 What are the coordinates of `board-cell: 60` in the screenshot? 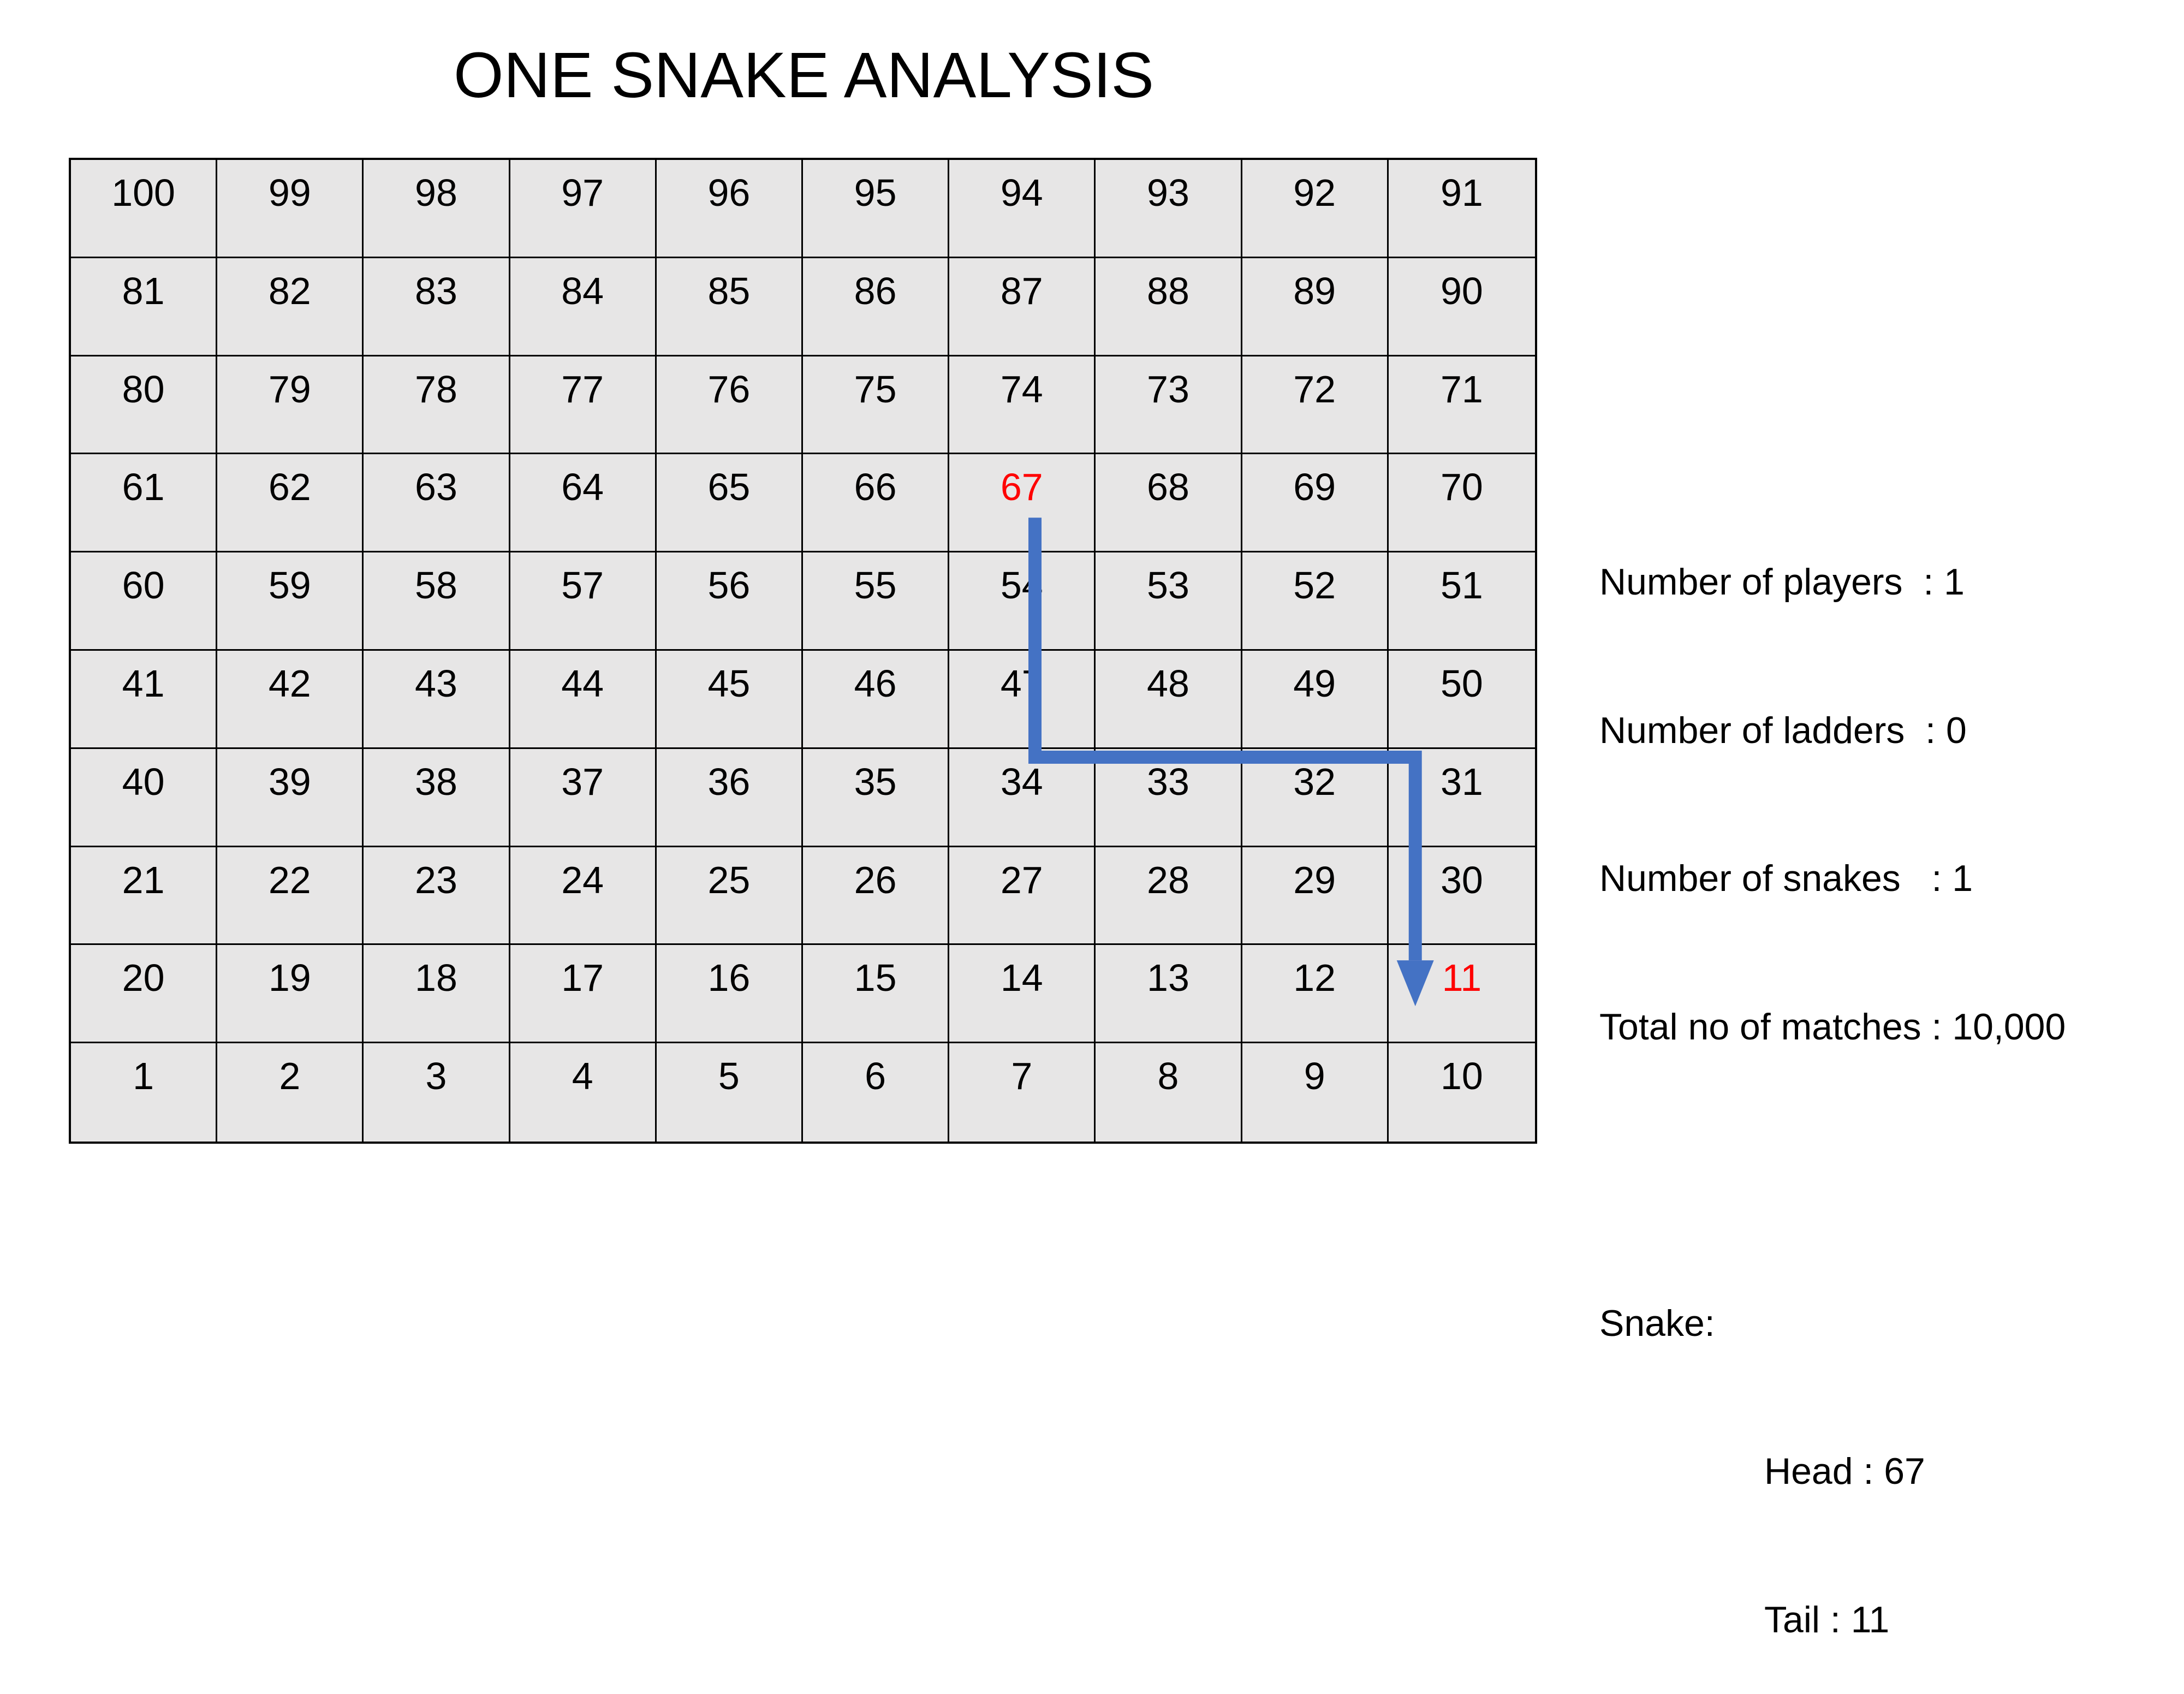 It's located at (145, 602).